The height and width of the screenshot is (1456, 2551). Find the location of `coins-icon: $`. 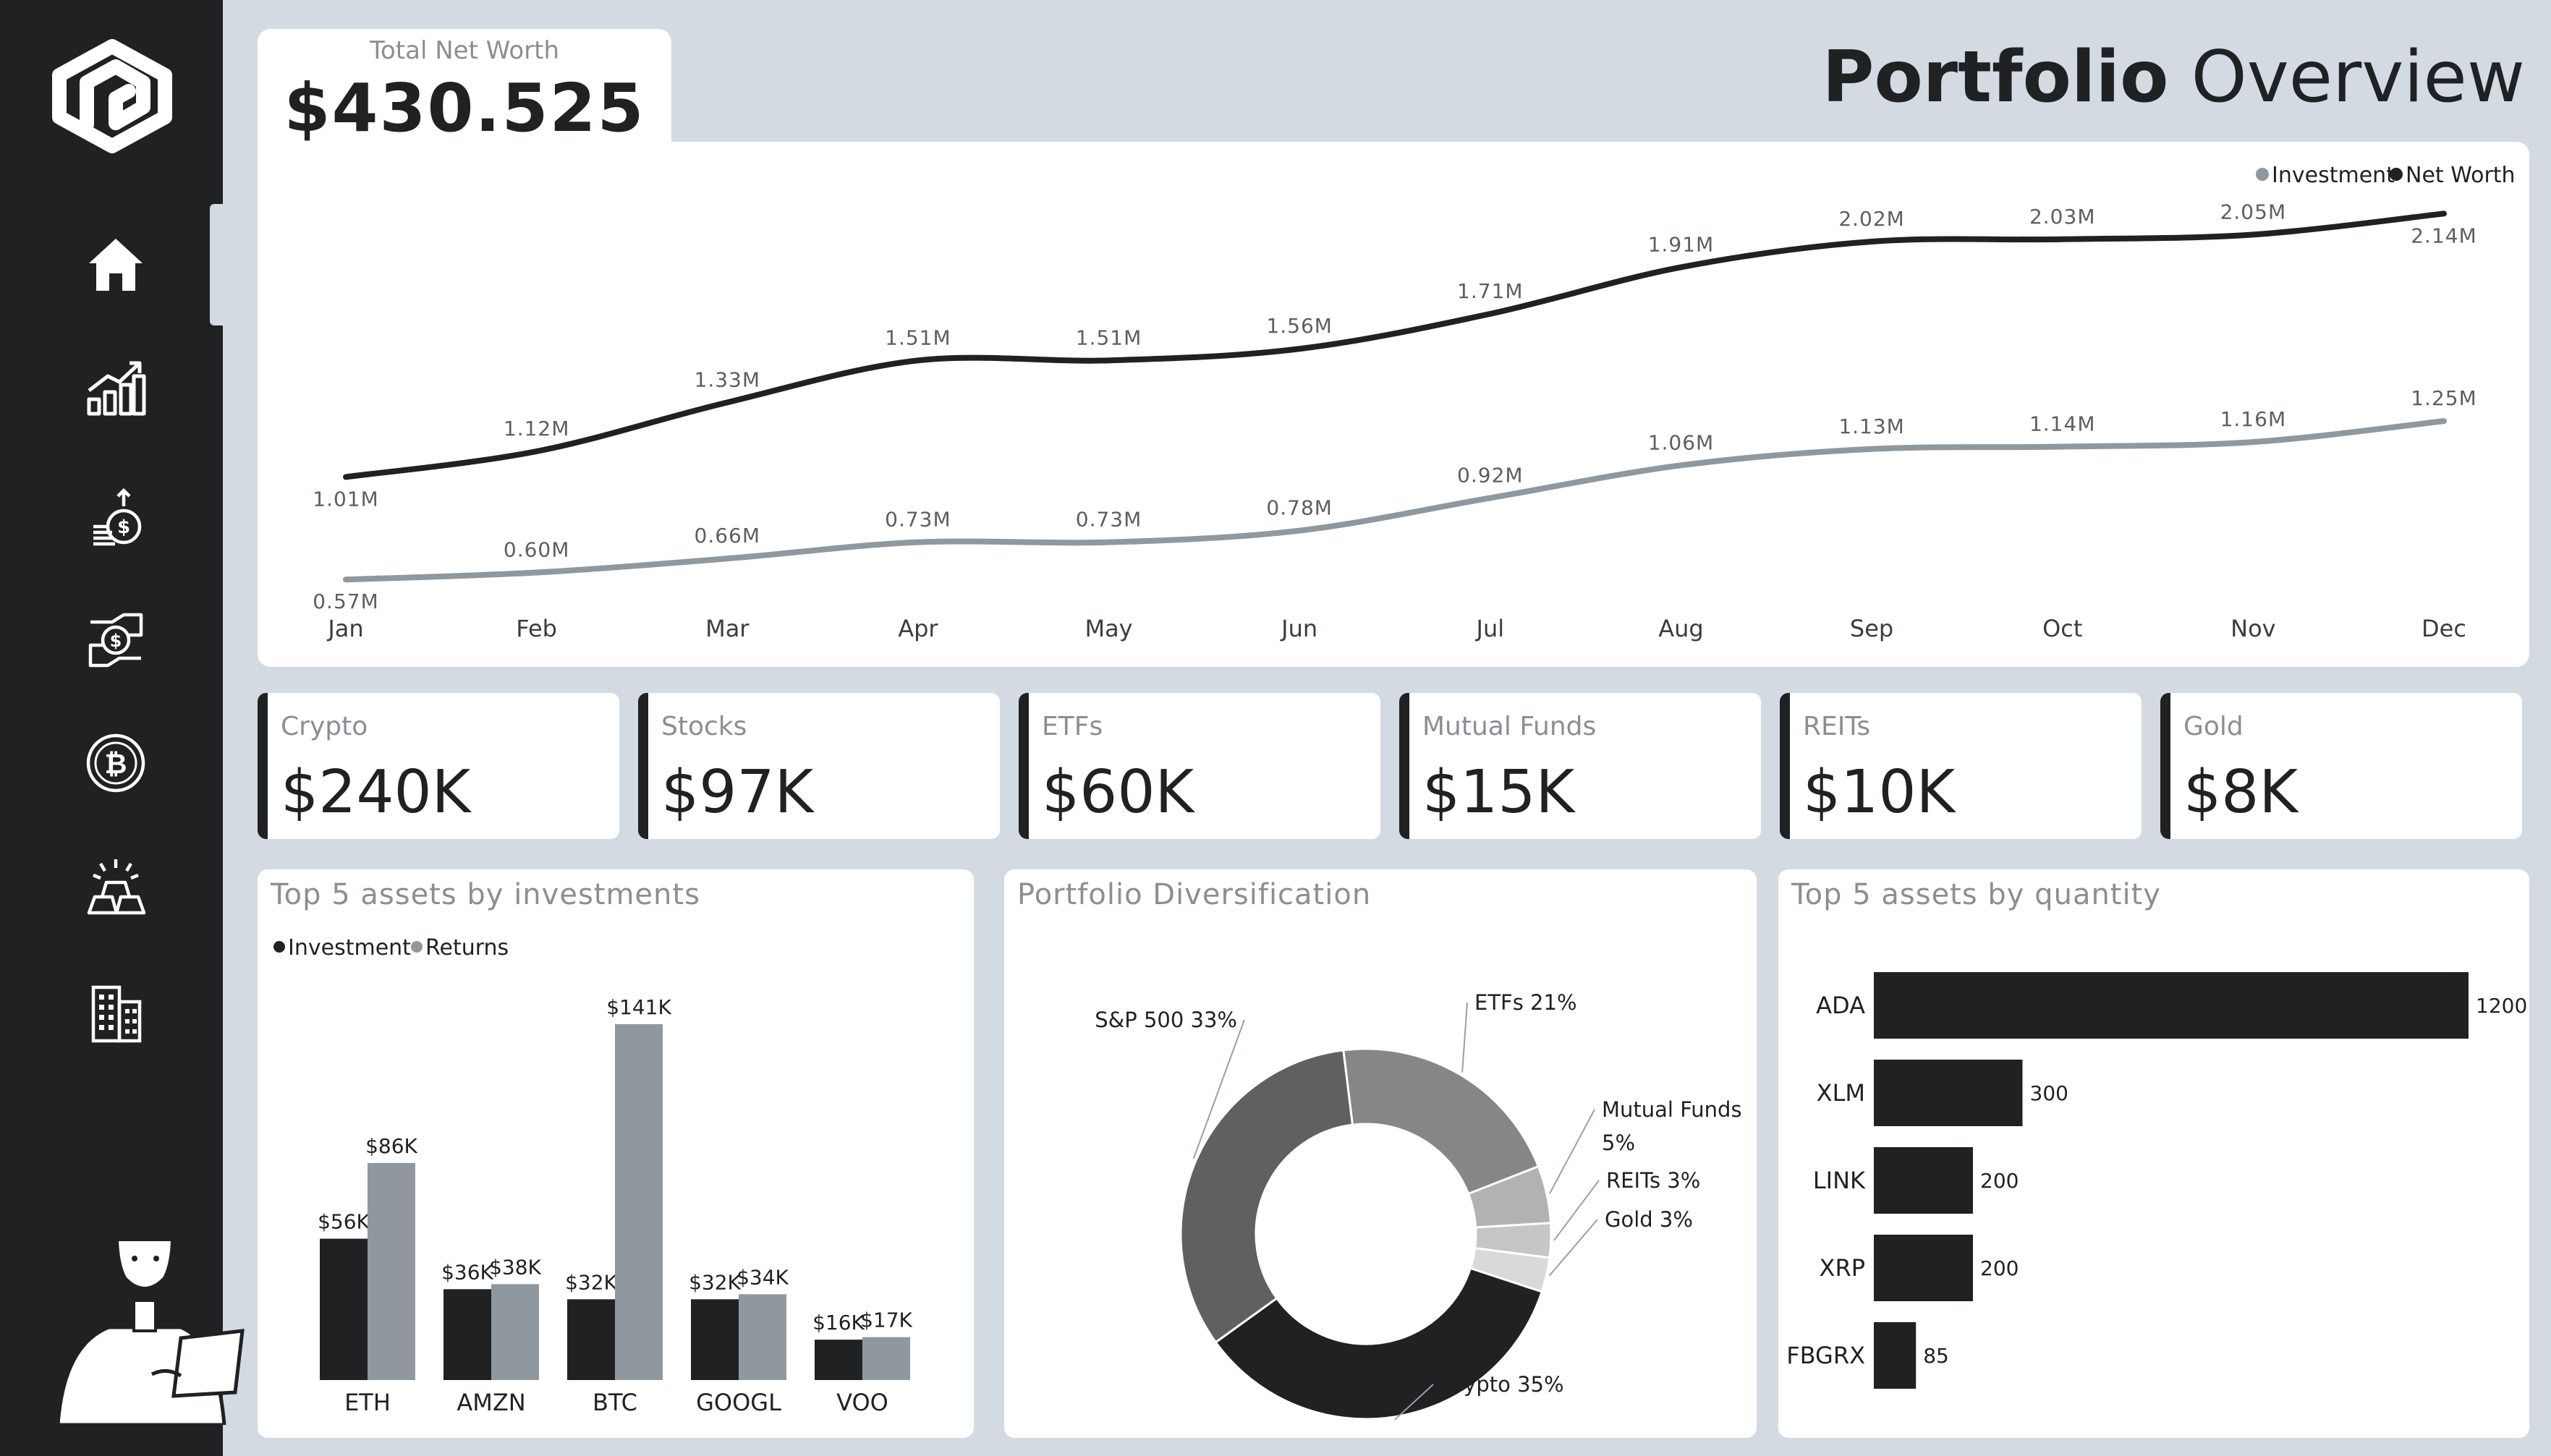

coins-icon: $ is located at coordinates (117, 517).